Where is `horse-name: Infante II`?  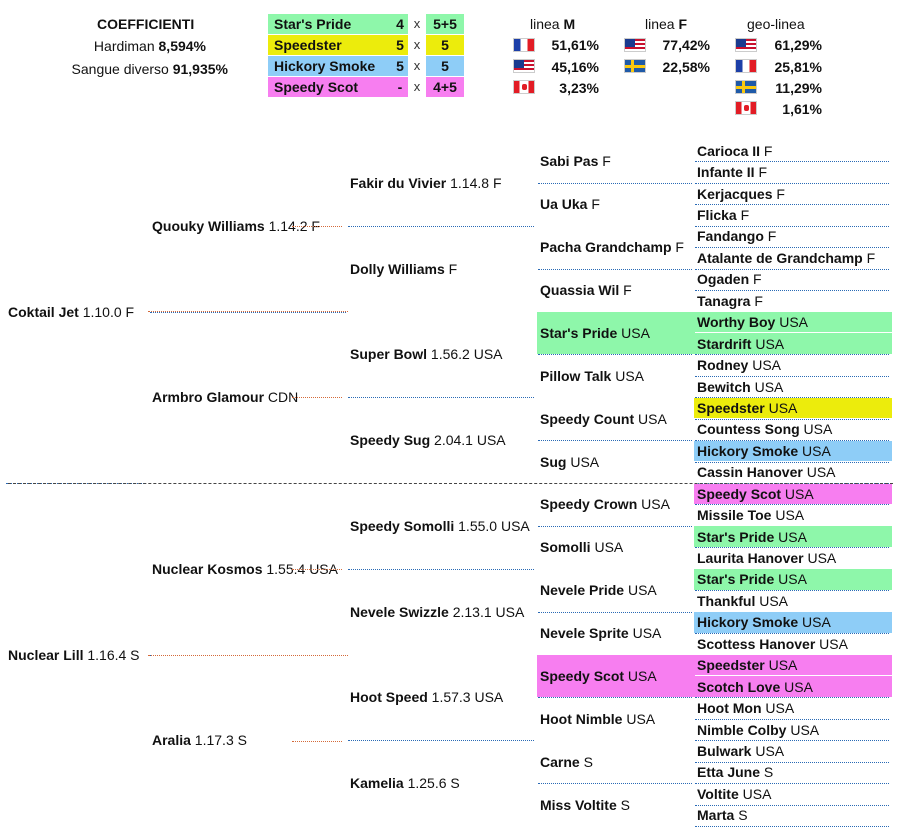
horse-name: Infante II is located at coordinates (726, 172).